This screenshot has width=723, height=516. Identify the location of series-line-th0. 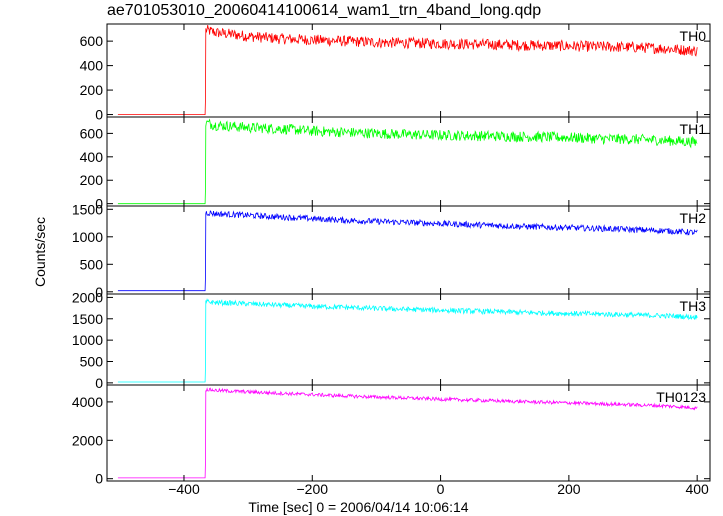
(407, 70).